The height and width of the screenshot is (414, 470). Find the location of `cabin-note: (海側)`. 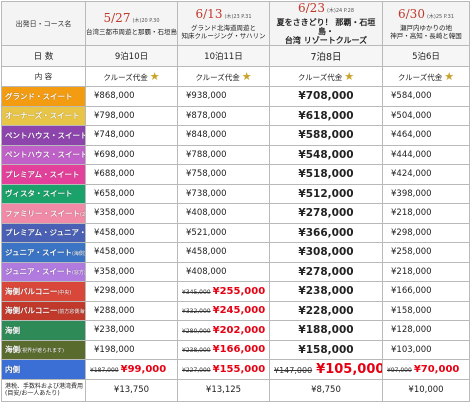

cabin-note: (海側) is located at coordinates (78, 253).